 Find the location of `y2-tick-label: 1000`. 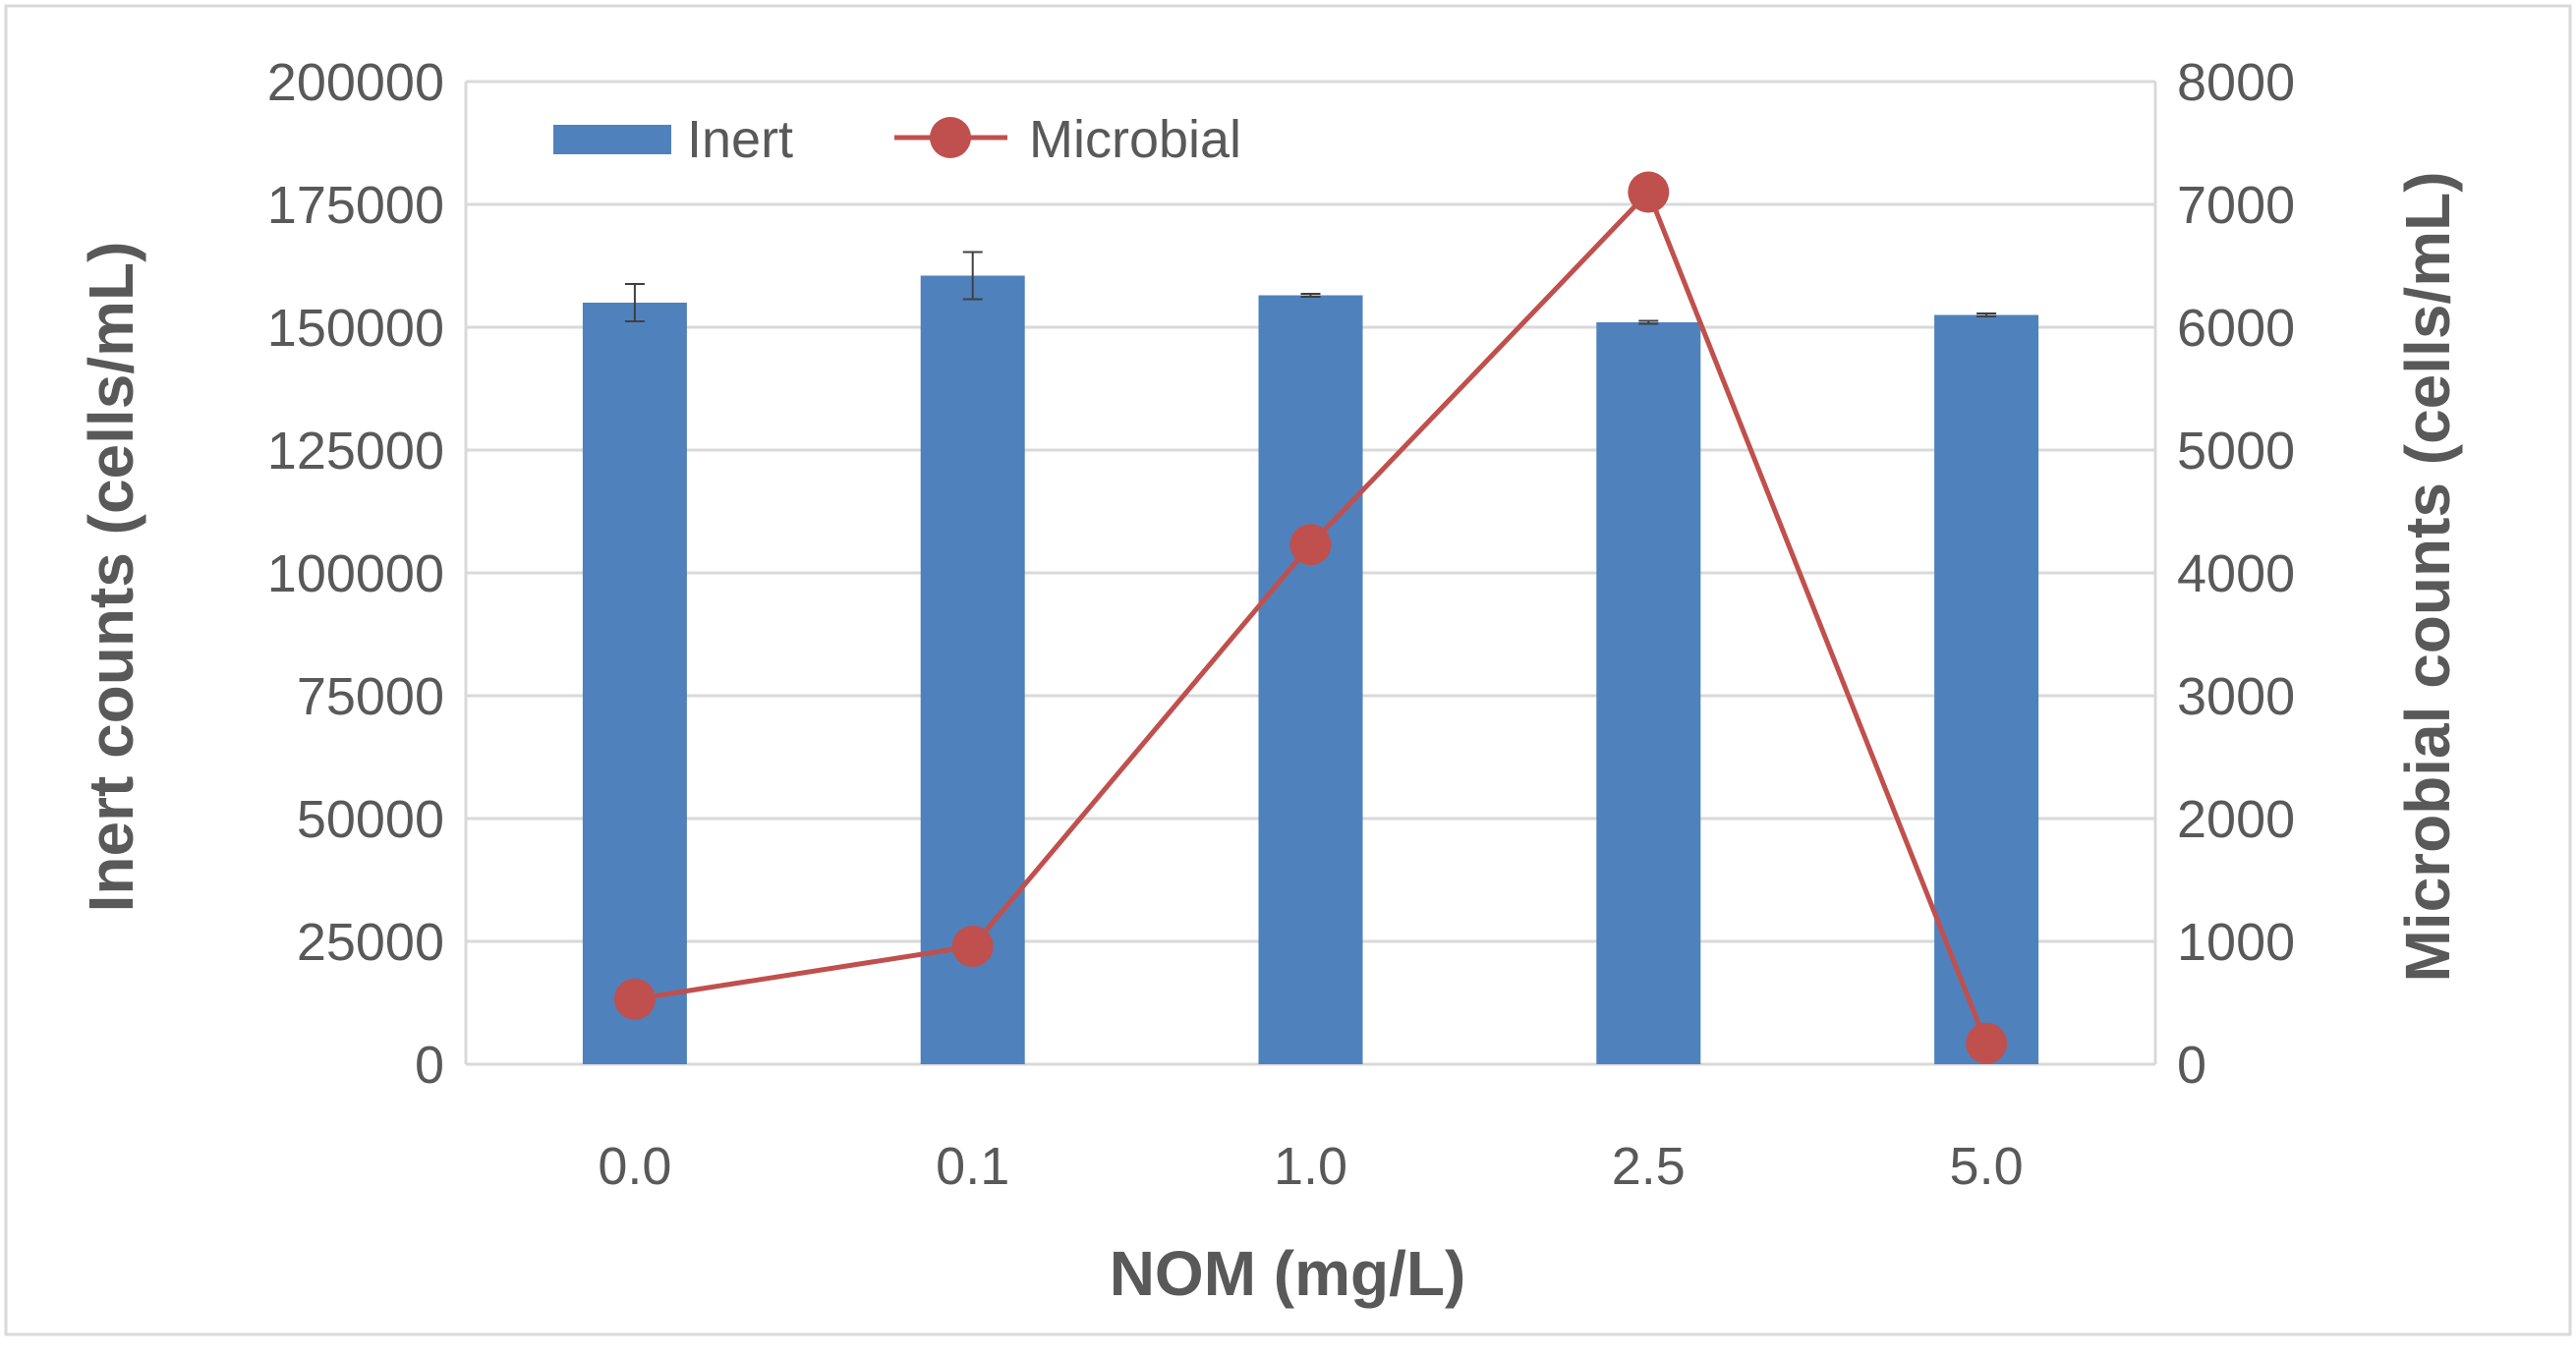

y2-tick-label: 1000 is located at coordinates (2236, 942).